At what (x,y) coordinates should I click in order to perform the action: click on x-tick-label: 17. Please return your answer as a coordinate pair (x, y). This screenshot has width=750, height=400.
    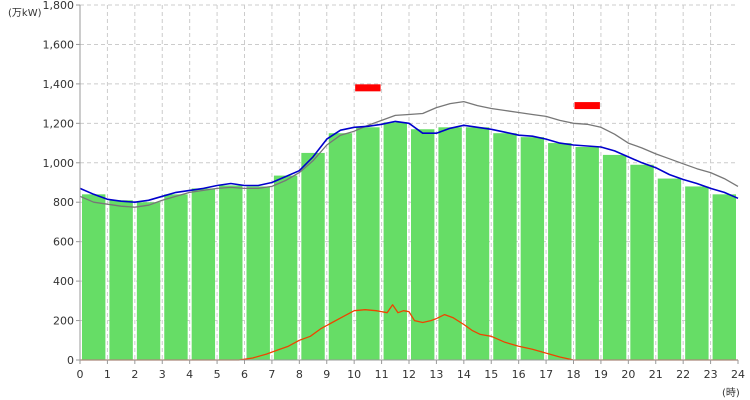
    Looking at the image, I should click on (546, 374).